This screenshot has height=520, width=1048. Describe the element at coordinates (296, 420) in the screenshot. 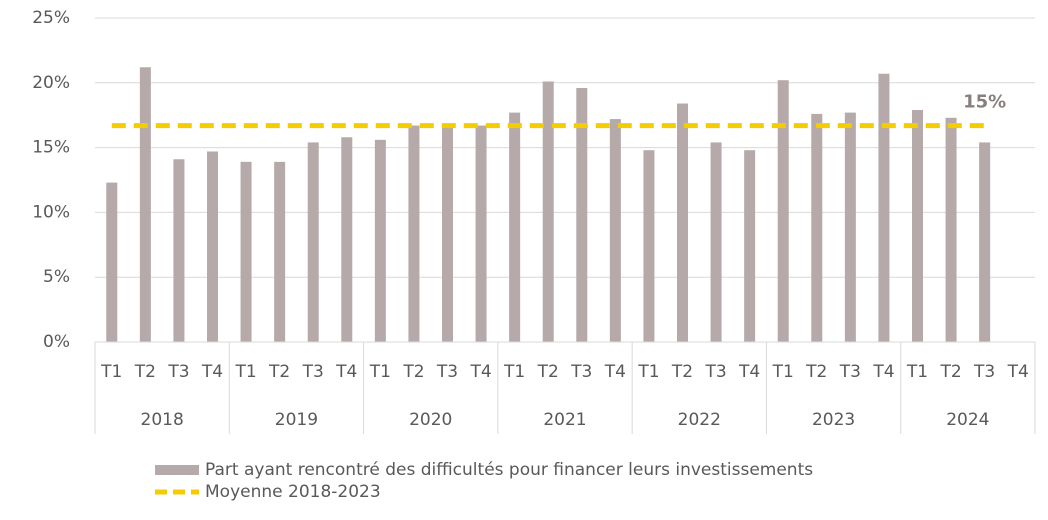

I see `x-group-label: 2019` at that location.